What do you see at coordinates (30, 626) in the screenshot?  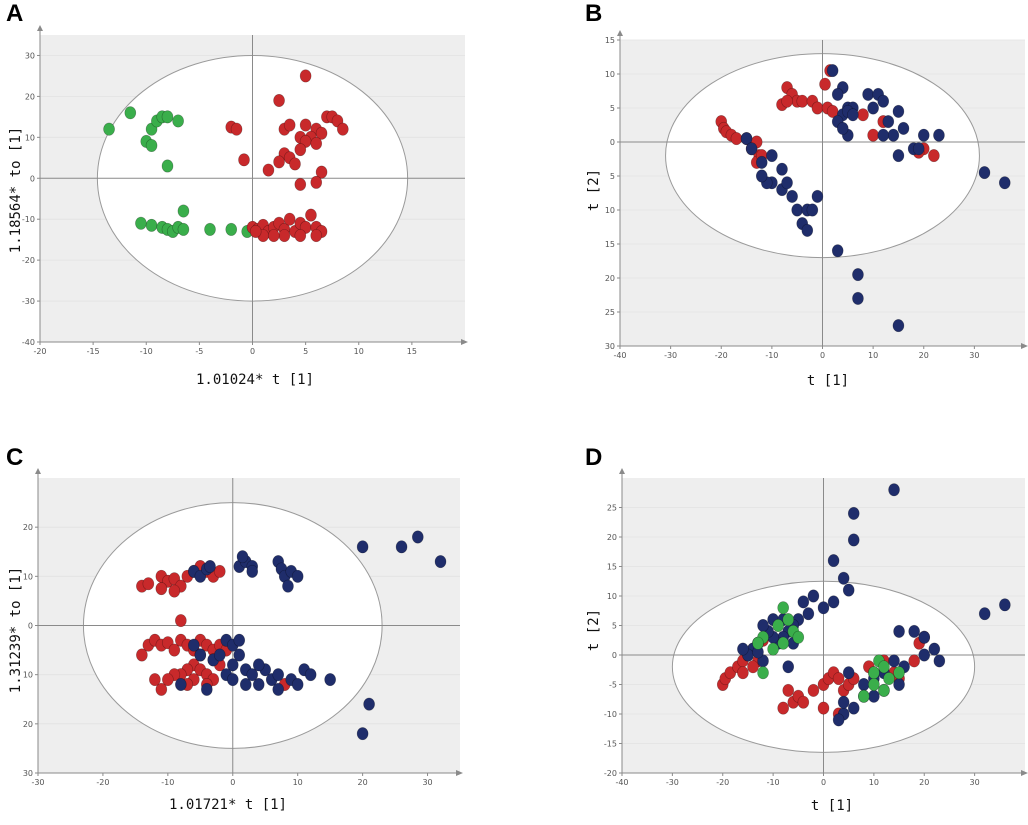 I see `y-tick-label-c: 0` at bounding box center [30, 626].